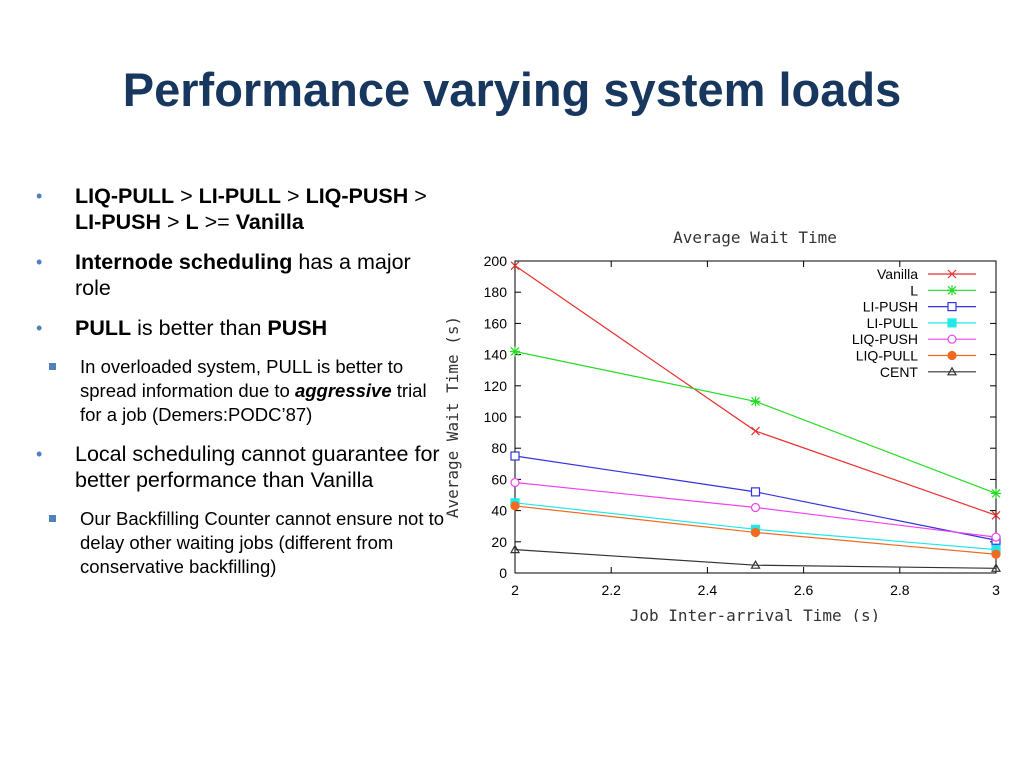 The height and width of the screenshot is (768, 1024). What do you see at coordinates (343, 390) in the screenshot?
I see `text-run: aggressive` at bounding box center [343, 390].